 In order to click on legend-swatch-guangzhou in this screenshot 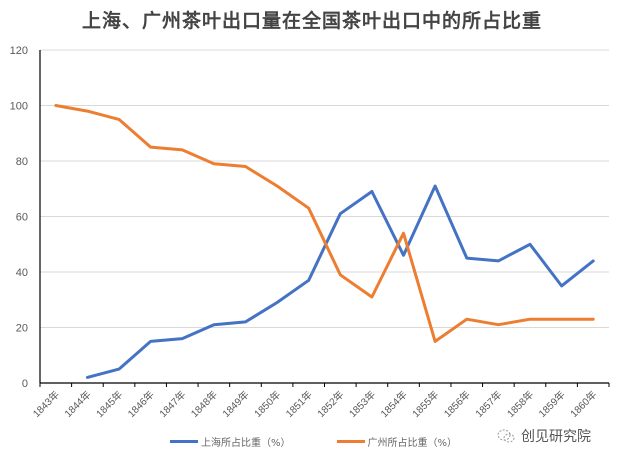, I will do `click(350, 441)`.